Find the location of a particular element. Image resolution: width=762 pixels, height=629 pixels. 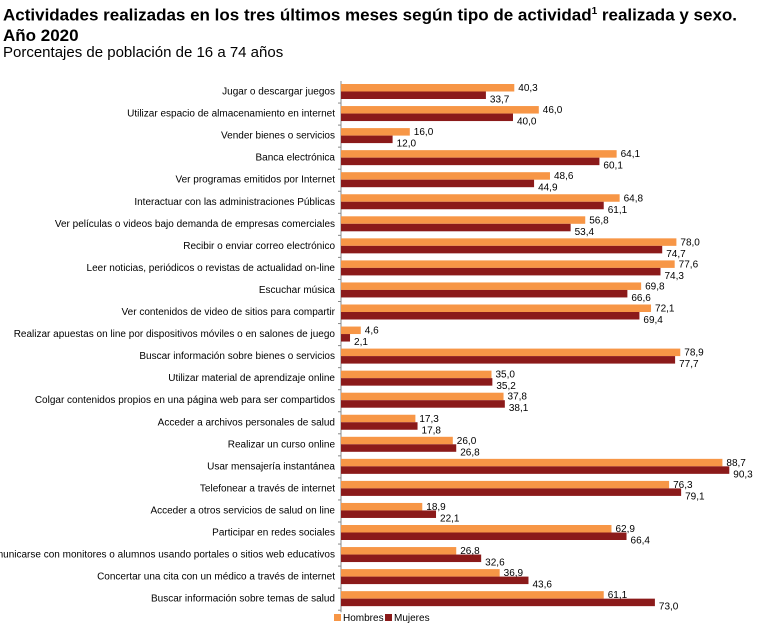

data-label-hombres: 77,6 is located at coordinates (689, 264).